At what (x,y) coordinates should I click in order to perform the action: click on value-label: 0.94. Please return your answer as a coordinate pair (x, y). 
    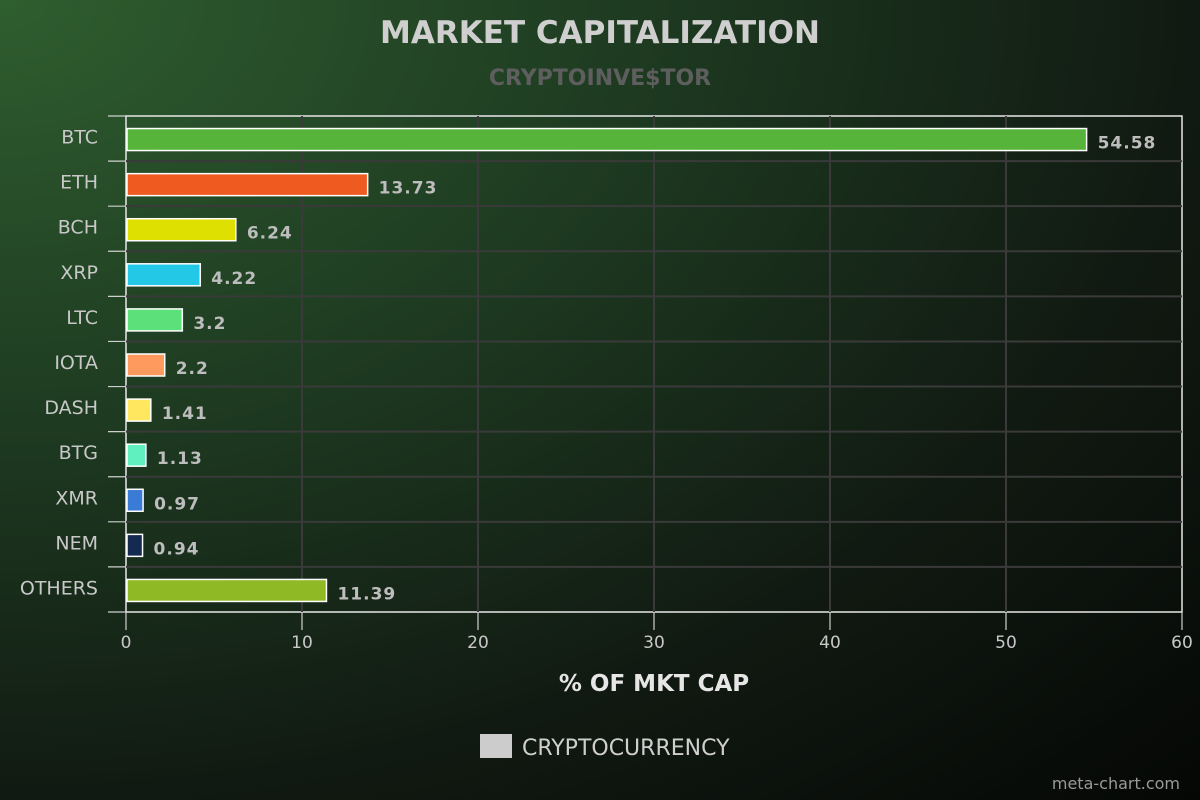
    Looking at the image, I should click on (177, 549).